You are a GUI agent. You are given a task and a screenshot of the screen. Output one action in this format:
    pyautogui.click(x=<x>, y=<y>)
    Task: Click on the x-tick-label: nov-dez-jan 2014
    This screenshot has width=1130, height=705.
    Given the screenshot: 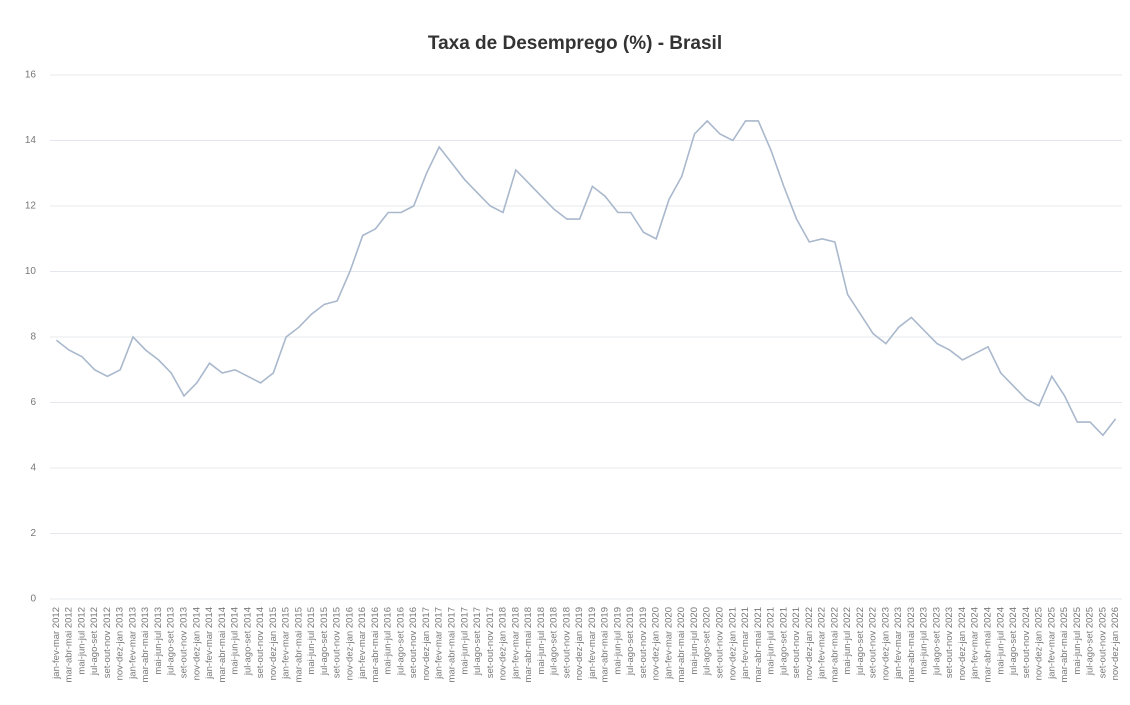 What is the action you would take?
    pyautogui.click(x=196, y=643)
    